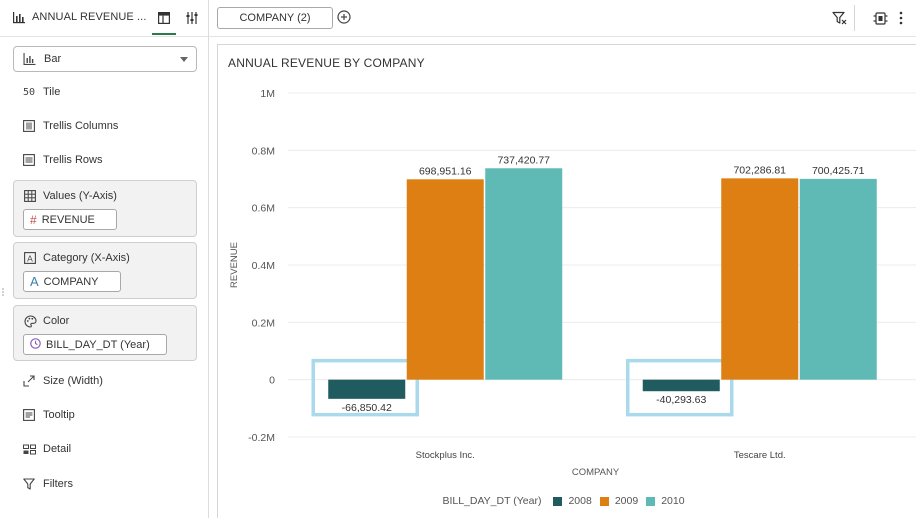 The width and height of the screenshot is (916, 519). I want to click on y-tick-label: 0.2M, so click(263, 323).